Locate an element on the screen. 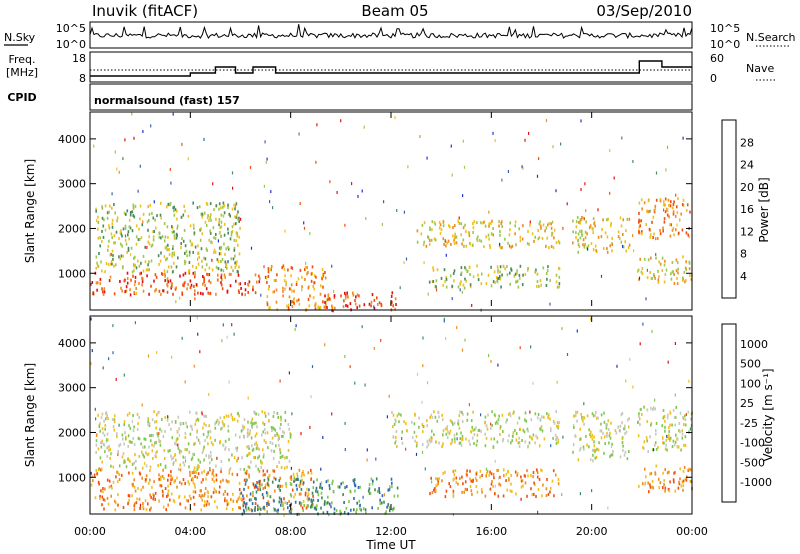 Image resolution: width=800 pixels, height=554 pixels. colorbar-tick-label: 24 is located at coordinates (747, 165).